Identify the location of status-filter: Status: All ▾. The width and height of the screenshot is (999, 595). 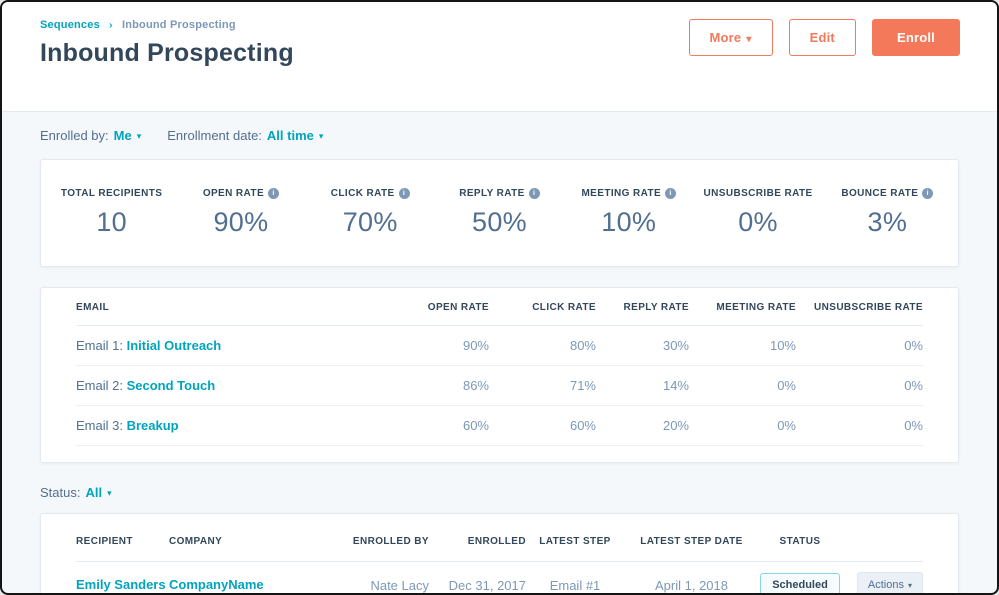
(76, 492).